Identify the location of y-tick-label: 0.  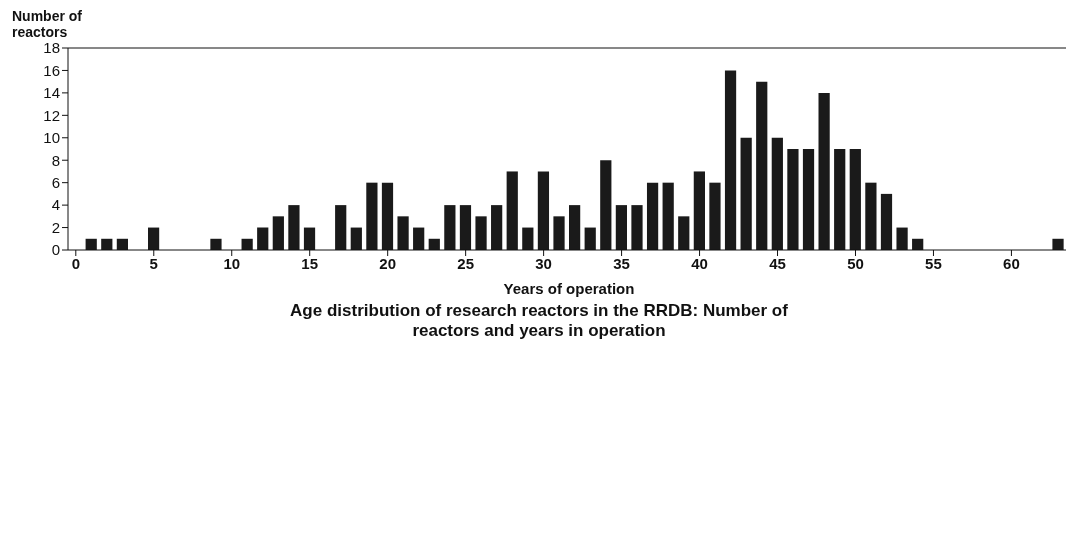
(55, 250).